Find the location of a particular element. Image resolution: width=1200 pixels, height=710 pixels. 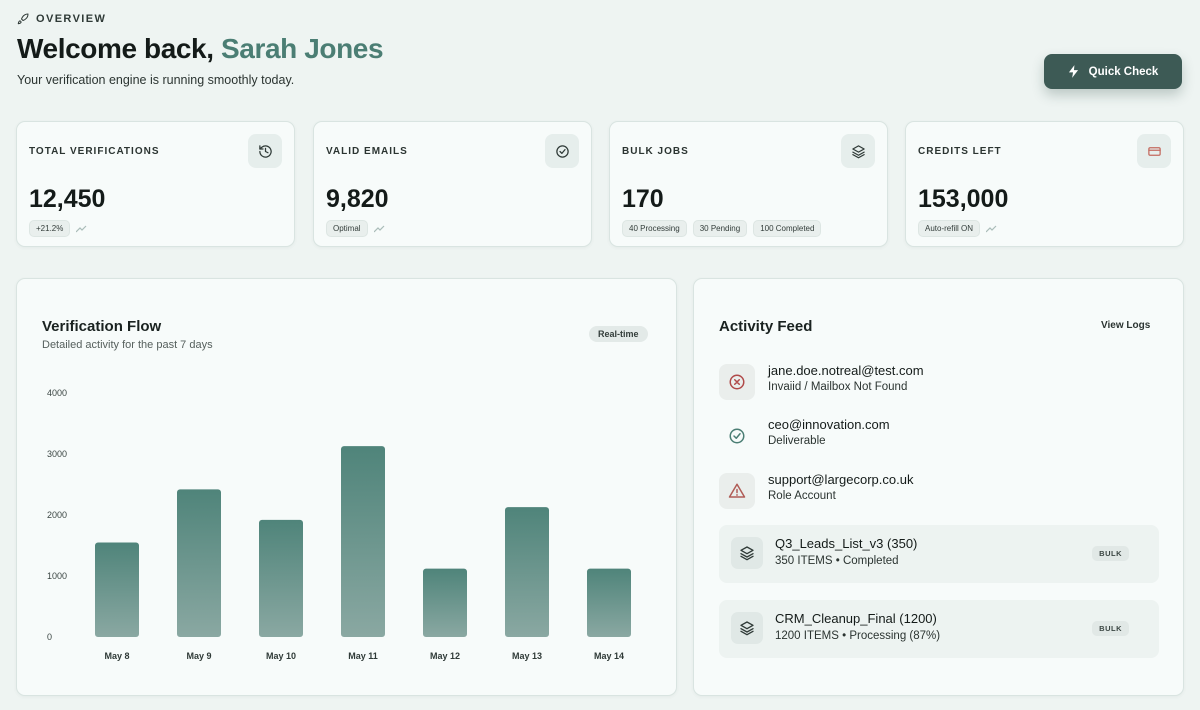

activity-title: Activity Feed is located at coordinates (766, 326).